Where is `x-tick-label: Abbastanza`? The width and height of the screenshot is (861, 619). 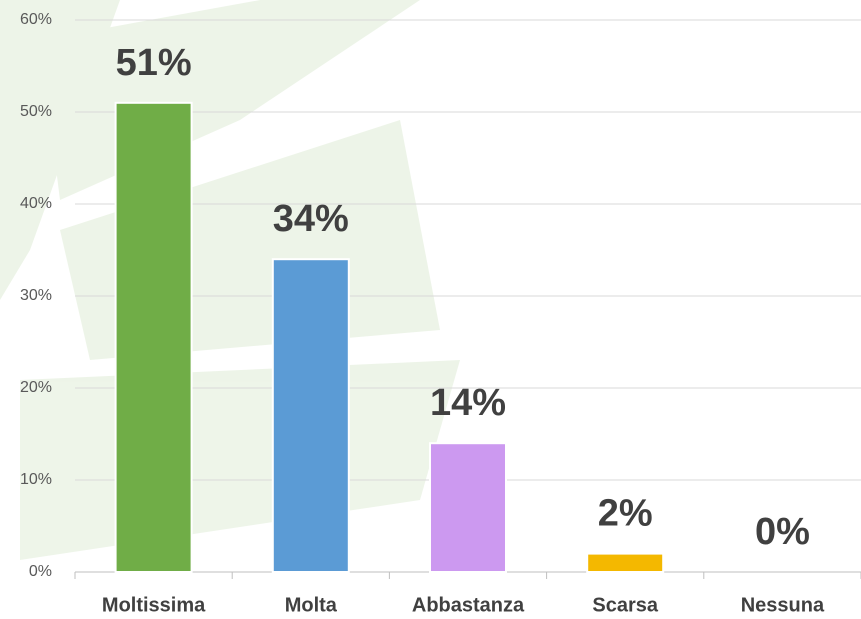
x-tick-label: Abbastanza is located at coordinates (468, 605).